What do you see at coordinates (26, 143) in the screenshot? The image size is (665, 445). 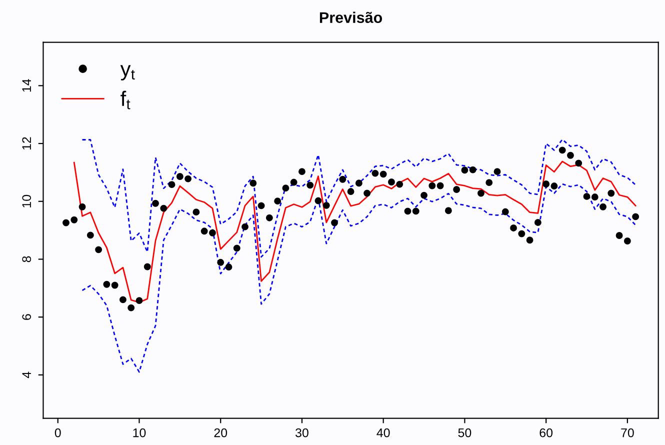 I see `y-tick-label: 12` at bounding box center [26, 143].